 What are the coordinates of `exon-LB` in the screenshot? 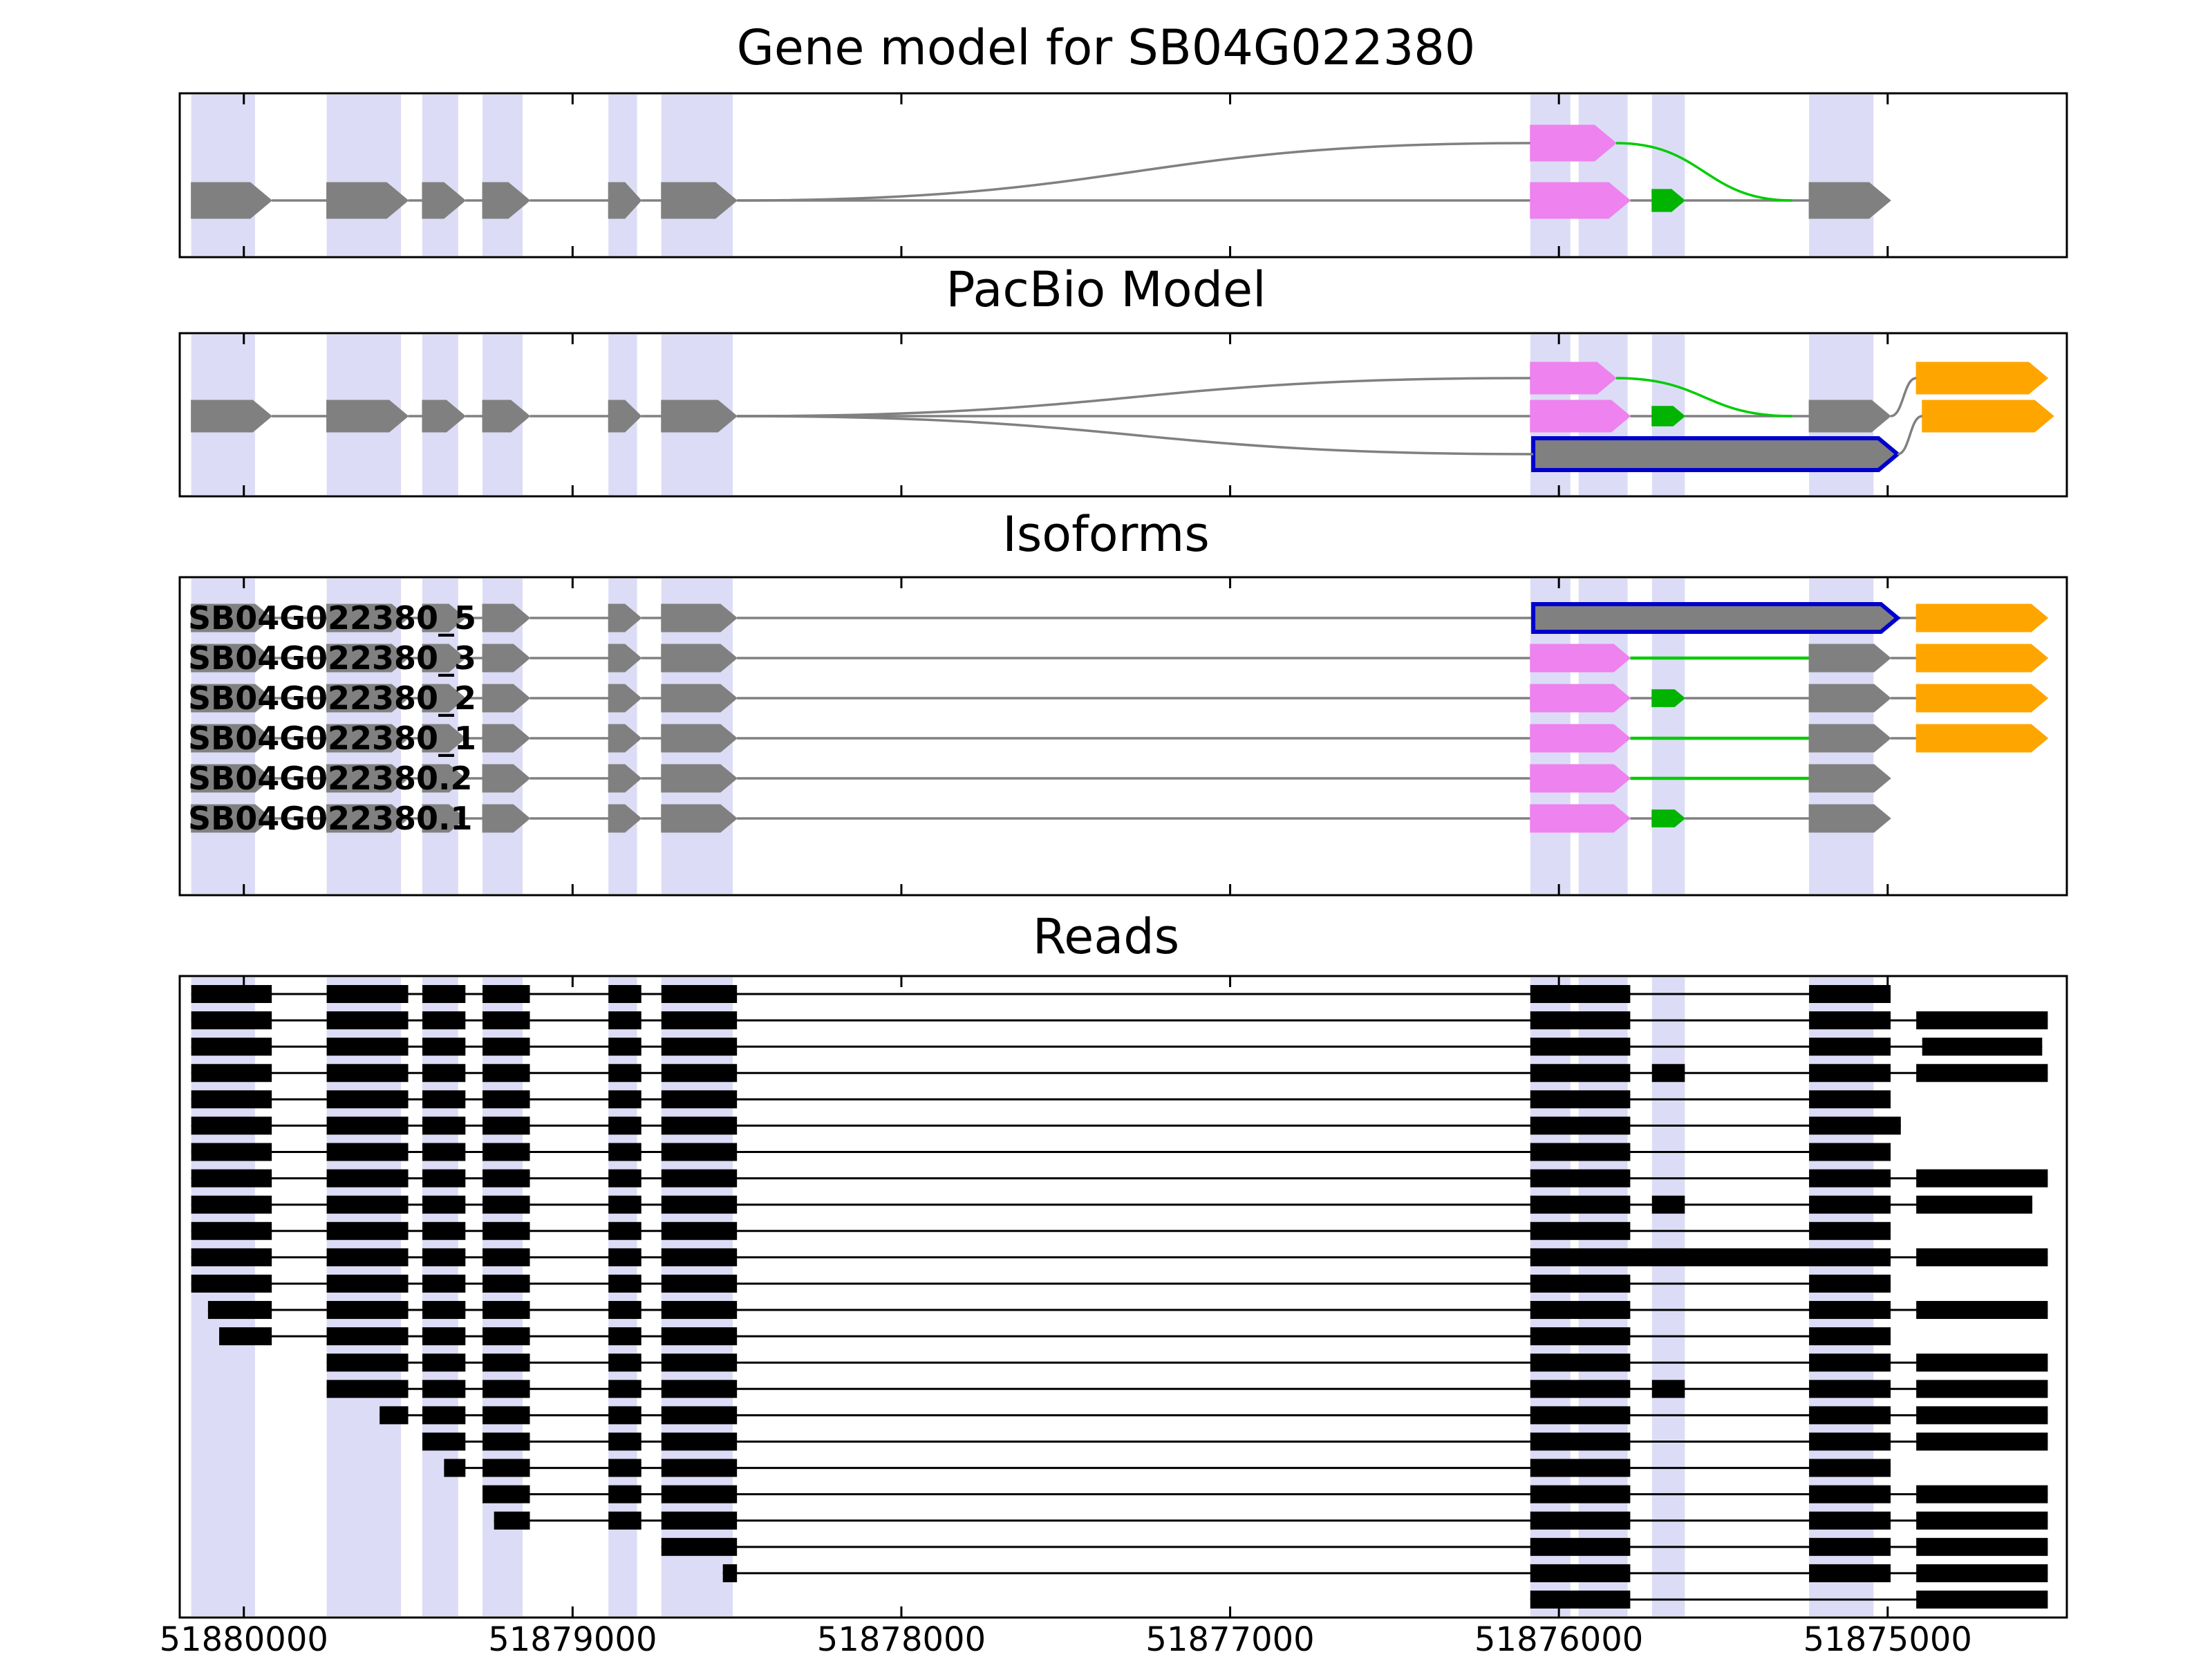 It's located at (1716, 618).